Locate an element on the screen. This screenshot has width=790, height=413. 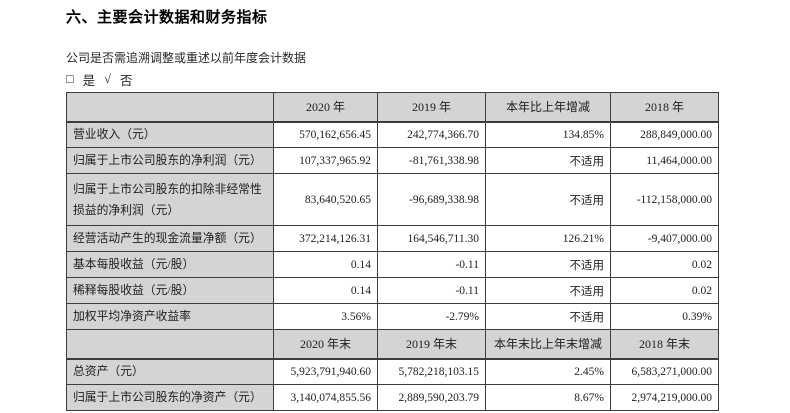
cell-value: -2.79% is located at coordinates (431, 316).